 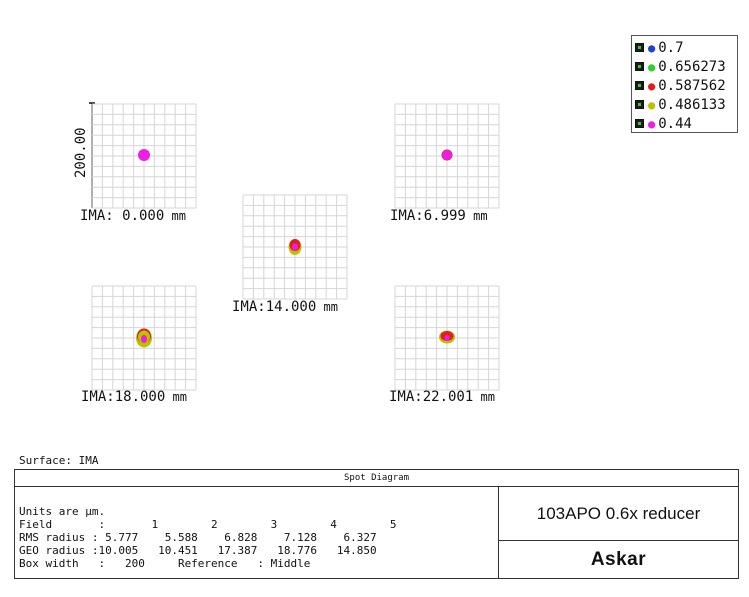 What do you see at coordinates (62, 511) in the screenshot?
I see `units-line: Units are µm.` at bounding box center [62, 511].